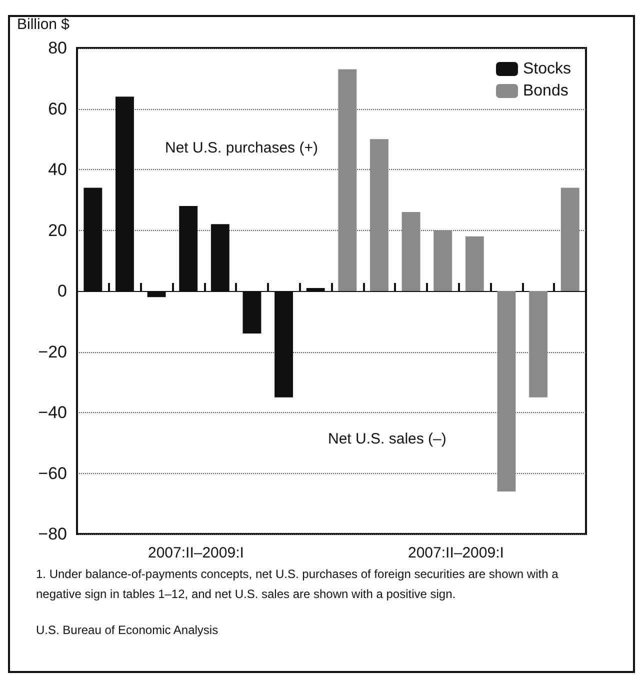 The width and height of the screenshot is (639, 675). I want to click on legend-label: Stocks, so click(546, 69).